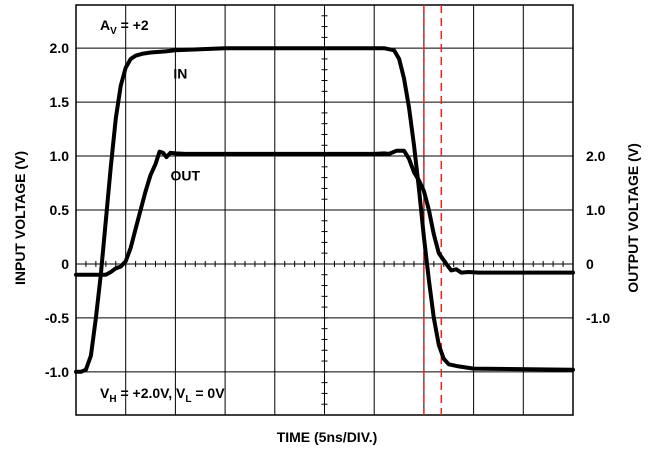 This screenshot has height=451, width=654. I want to click on levels-annotation: VH = +2.0V, VL = 0V, so click(162, 395).